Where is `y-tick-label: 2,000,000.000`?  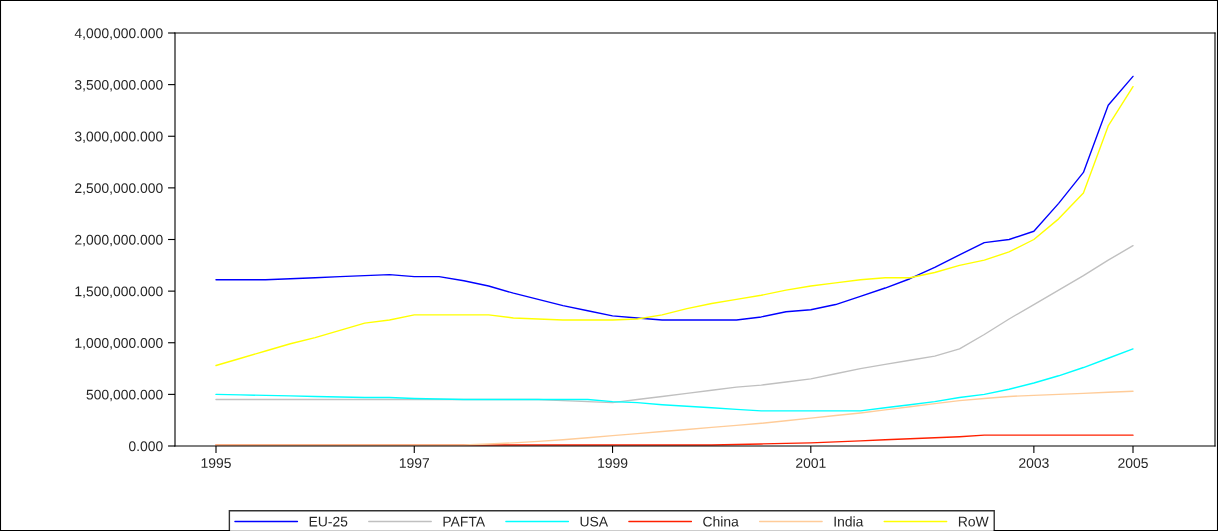 y-tick-label: 2,000,000.000 is located at coordinates (119, 240).